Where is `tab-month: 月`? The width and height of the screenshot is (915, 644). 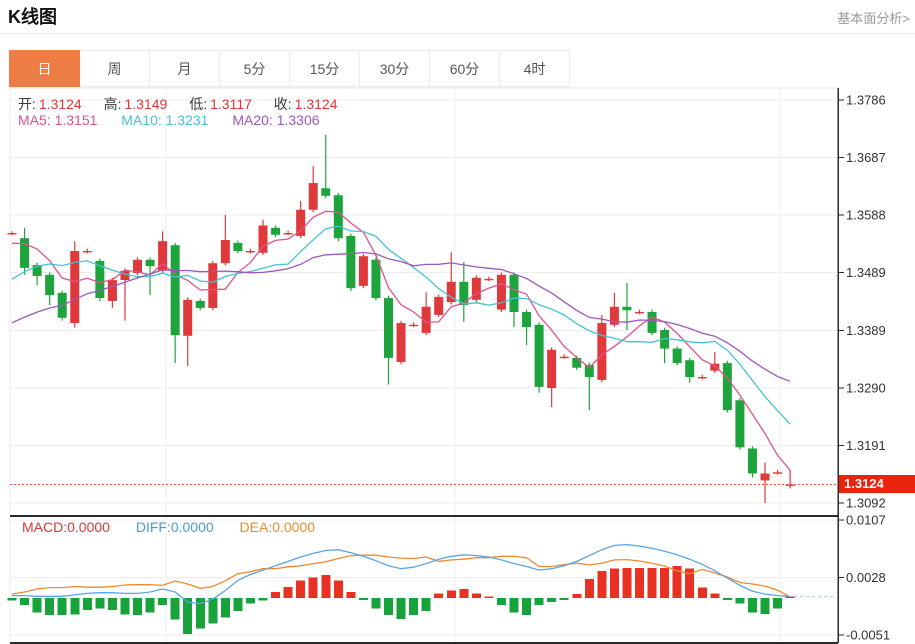
tab-month: 月 is located at coordinates (184, 68).